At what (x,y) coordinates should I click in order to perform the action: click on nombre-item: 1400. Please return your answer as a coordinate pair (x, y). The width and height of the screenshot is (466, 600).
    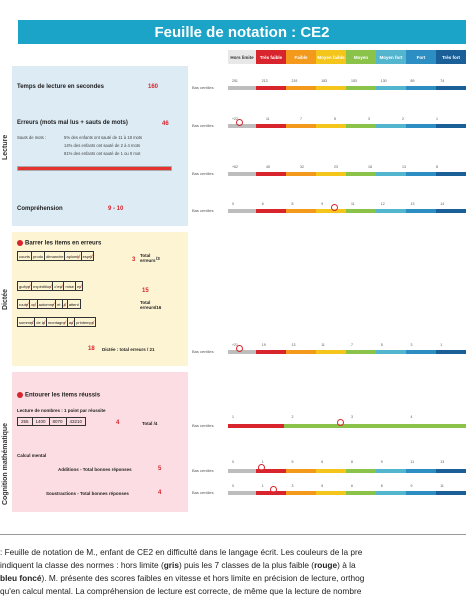
    Looking at the image, I should click on (41, 421).